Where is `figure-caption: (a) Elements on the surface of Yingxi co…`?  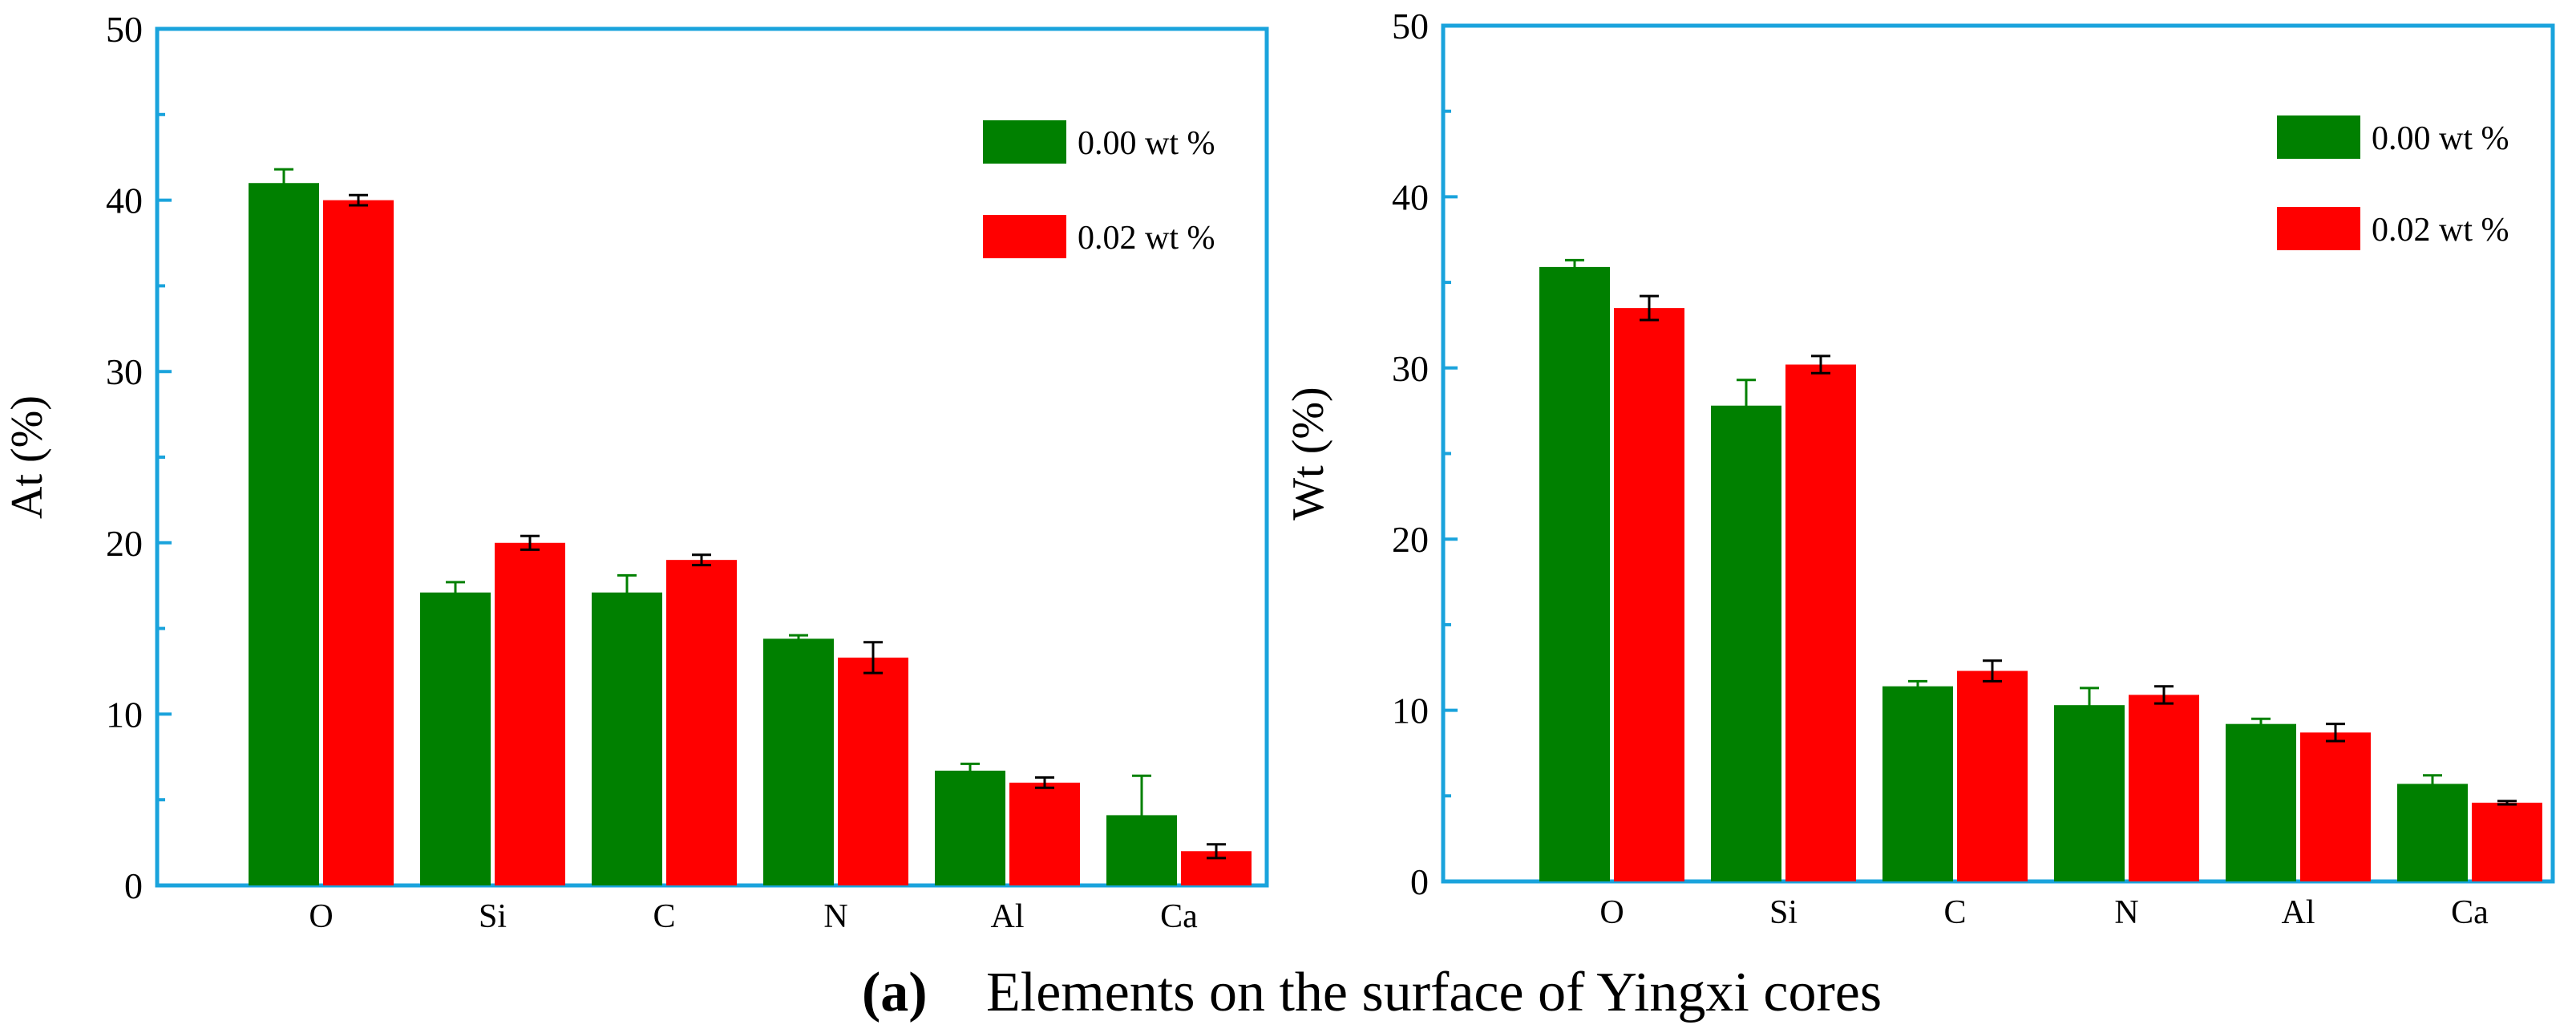
figure-caption: (a) Elements on the surface of Yingxi co… is located at coordinates (1372, 992).